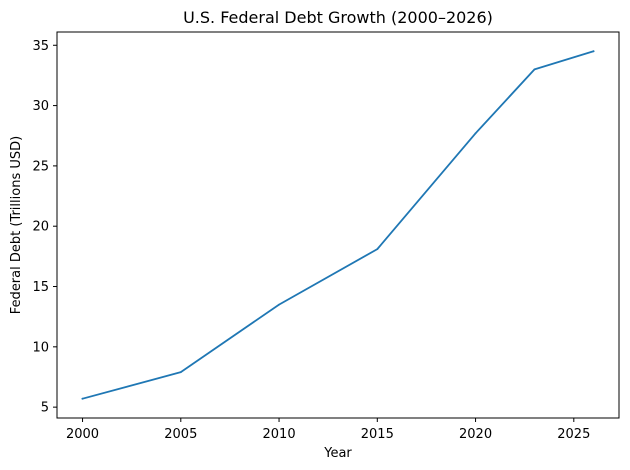 Image resolution: width=630 pixels, height=470 pixels. What do you see at coordinates (377, 434) in the screenshot?
I see `x-tick-label: 2015` at bounding box center [377, 434].